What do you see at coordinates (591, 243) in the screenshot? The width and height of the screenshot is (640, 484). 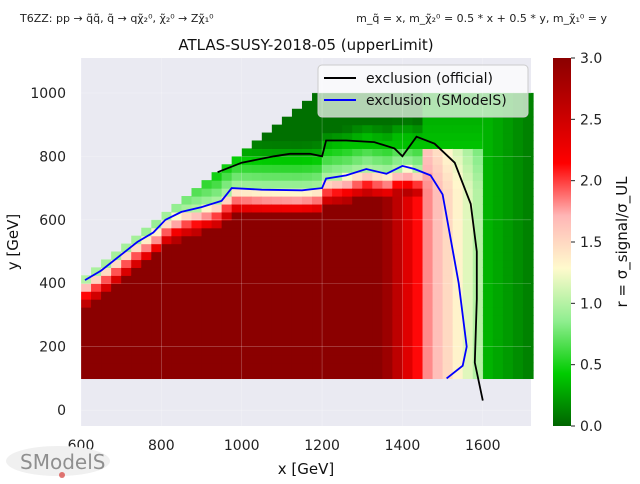 I see `colorbar-tick-label: 1.5` at bounding box center [591, 243].